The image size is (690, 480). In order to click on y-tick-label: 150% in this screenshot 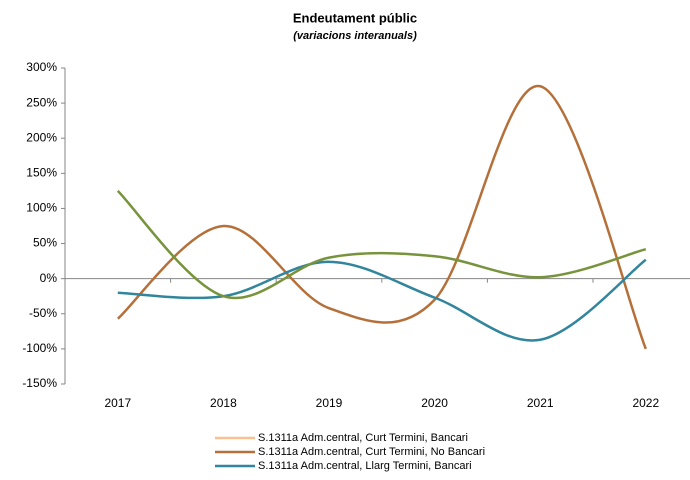, I will do `click(41, 173)`.